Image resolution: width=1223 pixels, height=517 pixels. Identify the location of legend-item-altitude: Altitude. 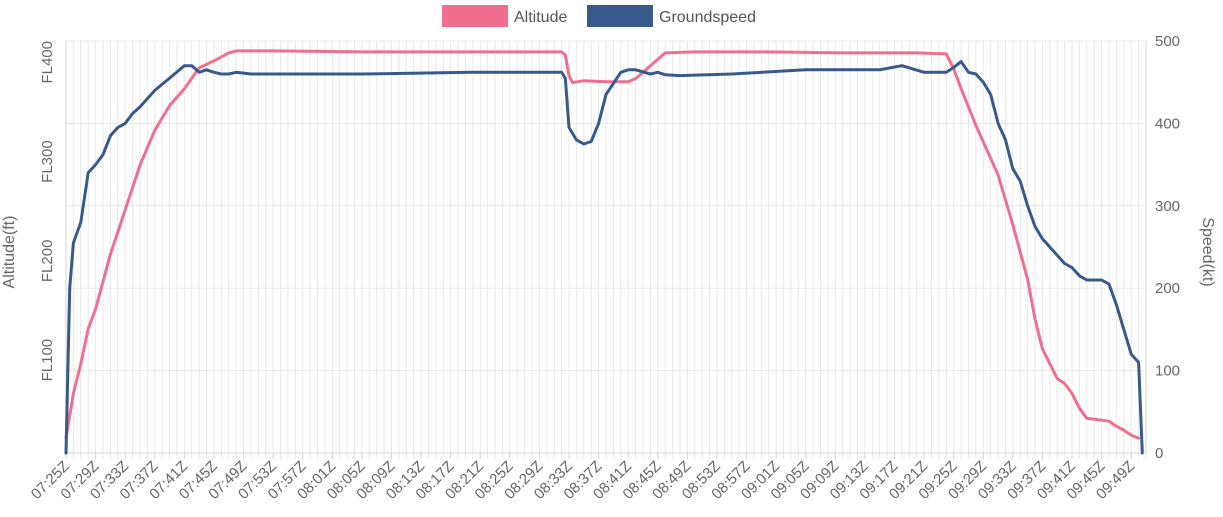
(504, 16).